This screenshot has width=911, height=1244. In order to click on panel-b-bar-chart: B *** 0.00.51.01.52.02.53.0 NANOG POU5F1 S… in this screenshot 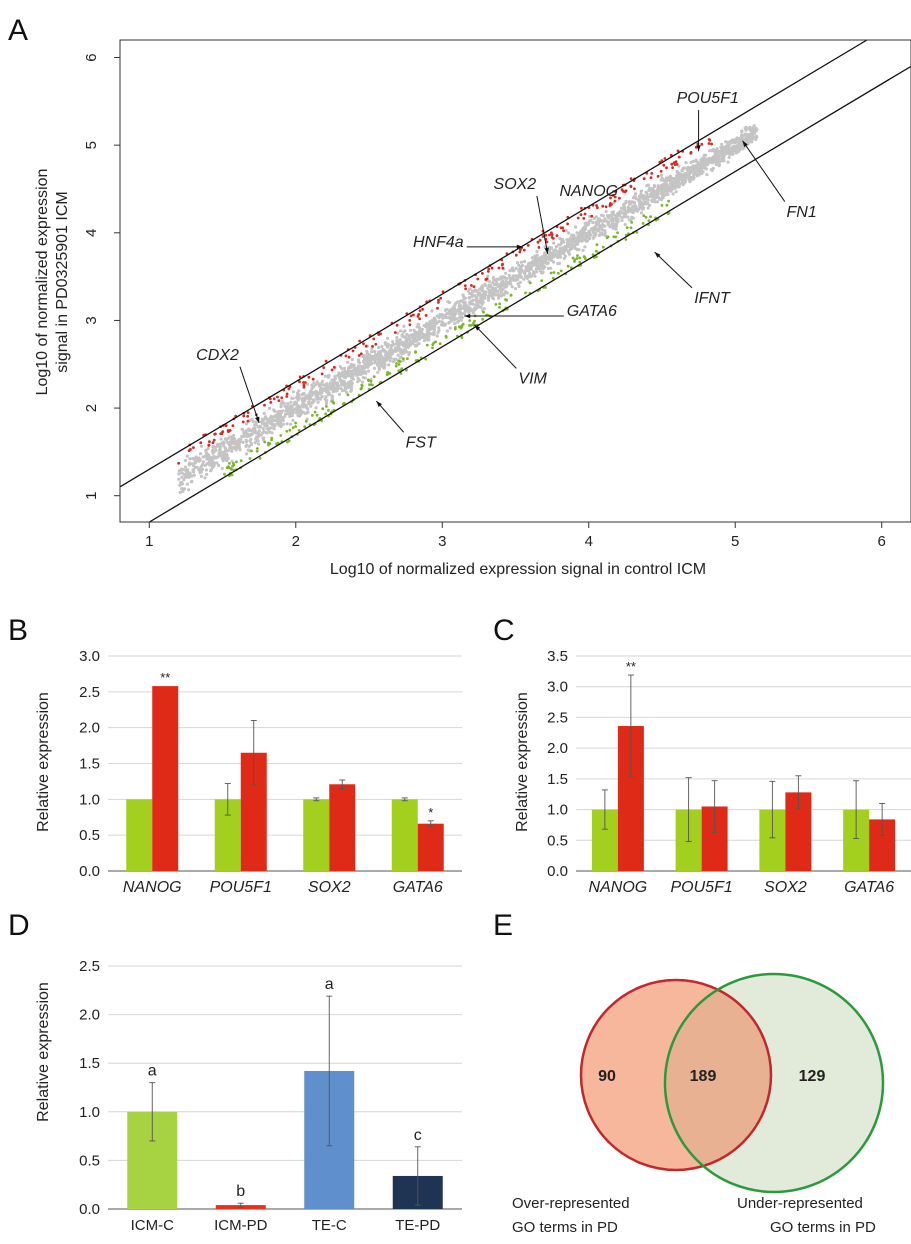, I will do `click(235, 755)`.